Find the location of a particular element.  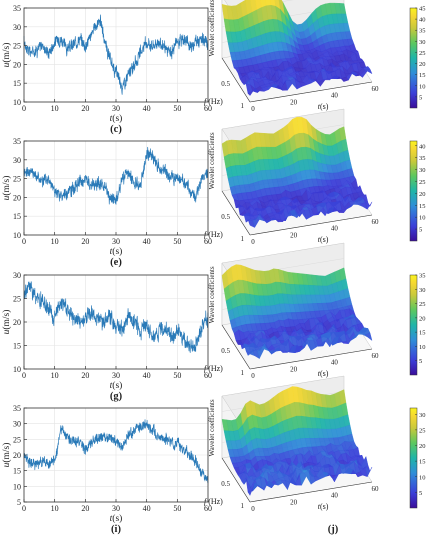

panel-label: (j) is located at coordinates (333, 529).